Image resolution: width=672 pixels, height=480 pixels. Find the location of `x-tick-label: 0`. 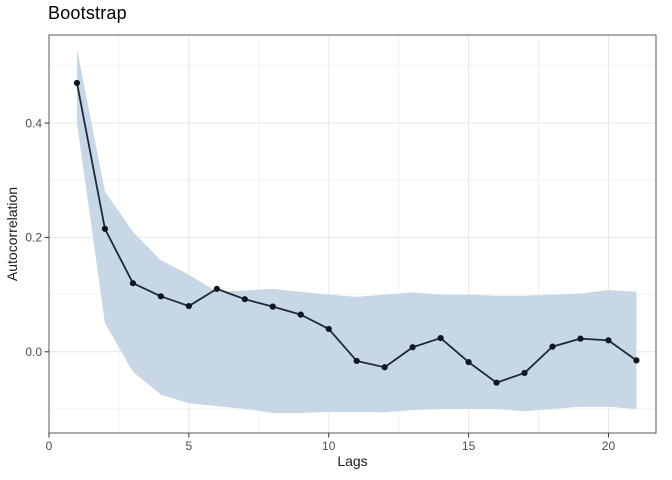

x-tick-label: 0 is located at coordinates (49, 446).